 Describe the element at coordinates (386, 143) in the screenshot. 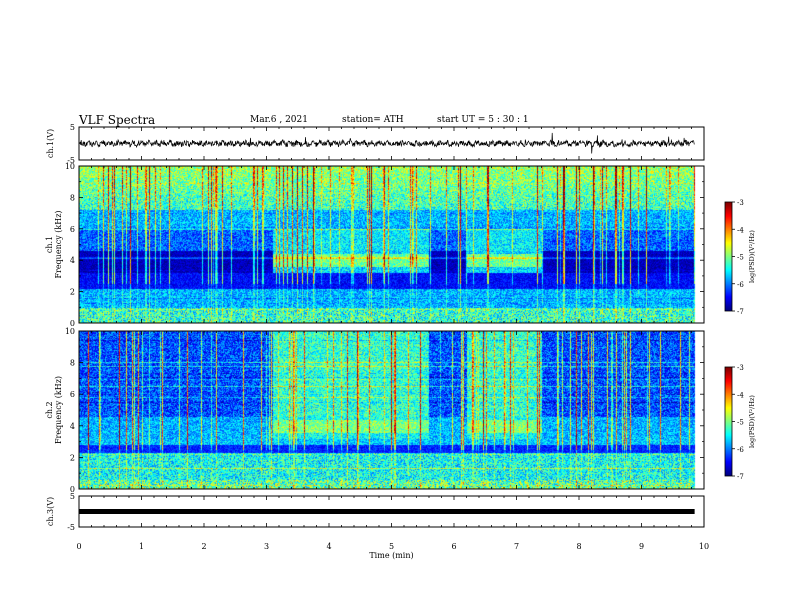

I see `ch1-waveform-trace` at that location.